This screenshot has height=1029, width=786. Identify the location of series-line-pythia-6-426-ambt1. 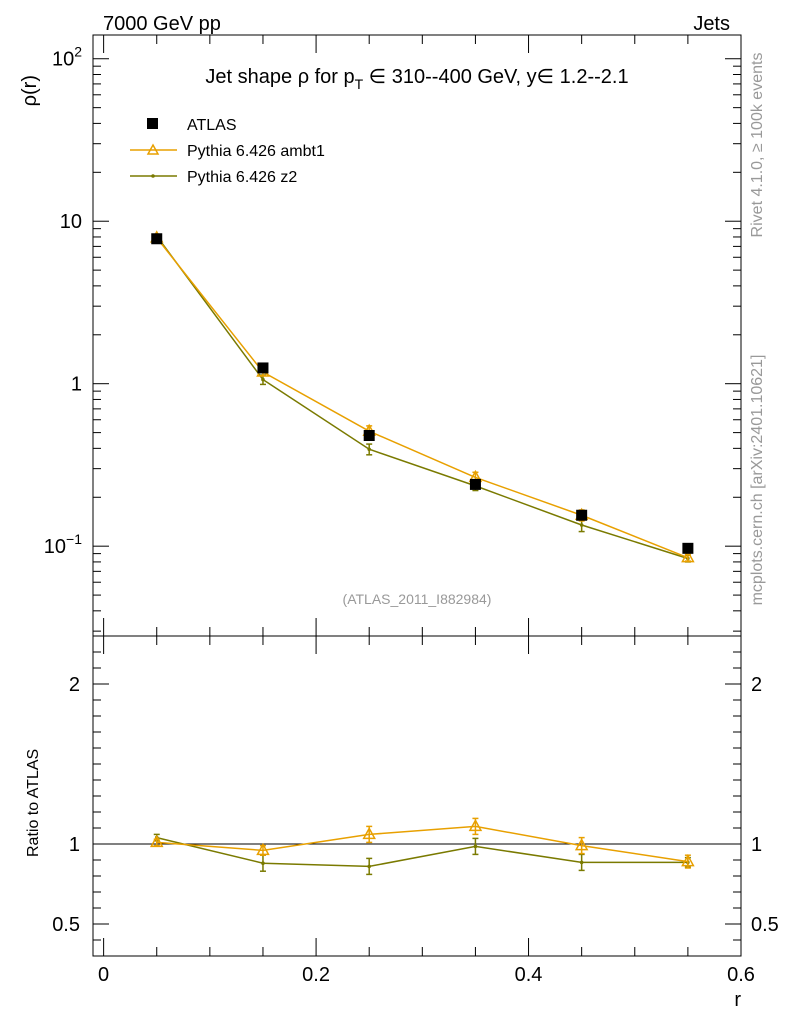
(422, 844).